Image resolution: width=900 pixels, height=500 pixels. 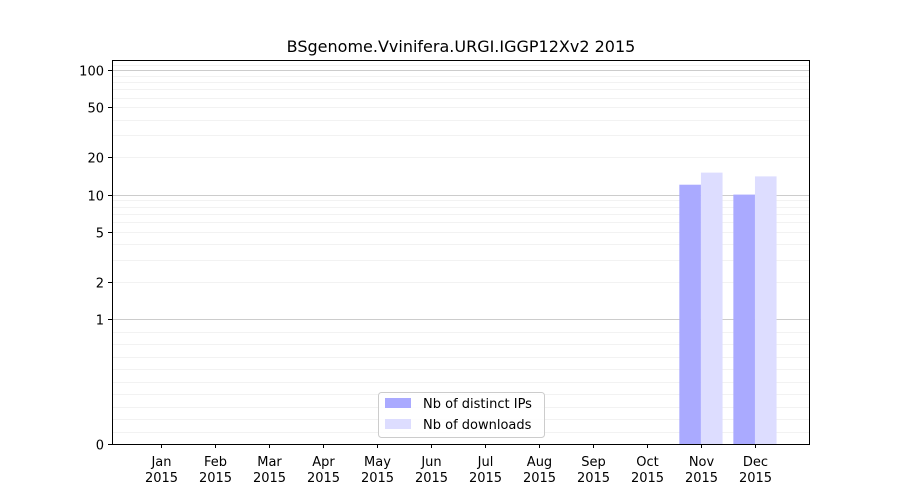 What do you see at coordinates (755, 462) in the screenshot?
I see `x-tick-label-month: Dec` at bounding box center [755, 462].